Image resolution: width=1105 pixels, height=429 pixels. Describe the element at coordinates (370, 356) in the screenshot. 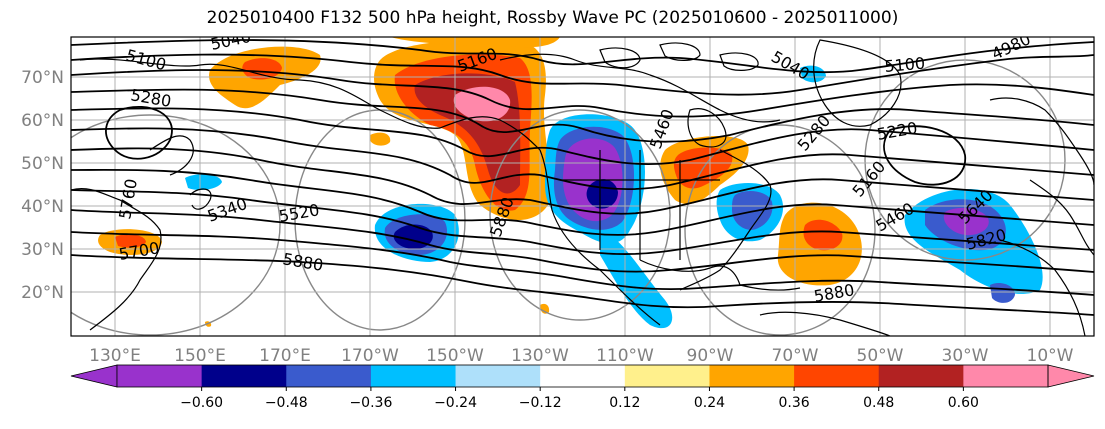

I see `lon-label: 170°W` at that location.